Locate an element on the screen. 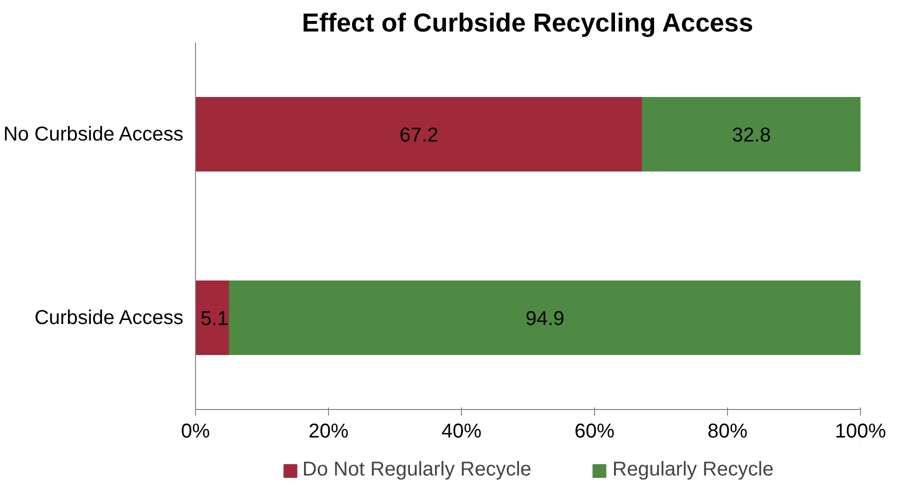  x-tick-label: 40% is located at coordinates (461, 431).